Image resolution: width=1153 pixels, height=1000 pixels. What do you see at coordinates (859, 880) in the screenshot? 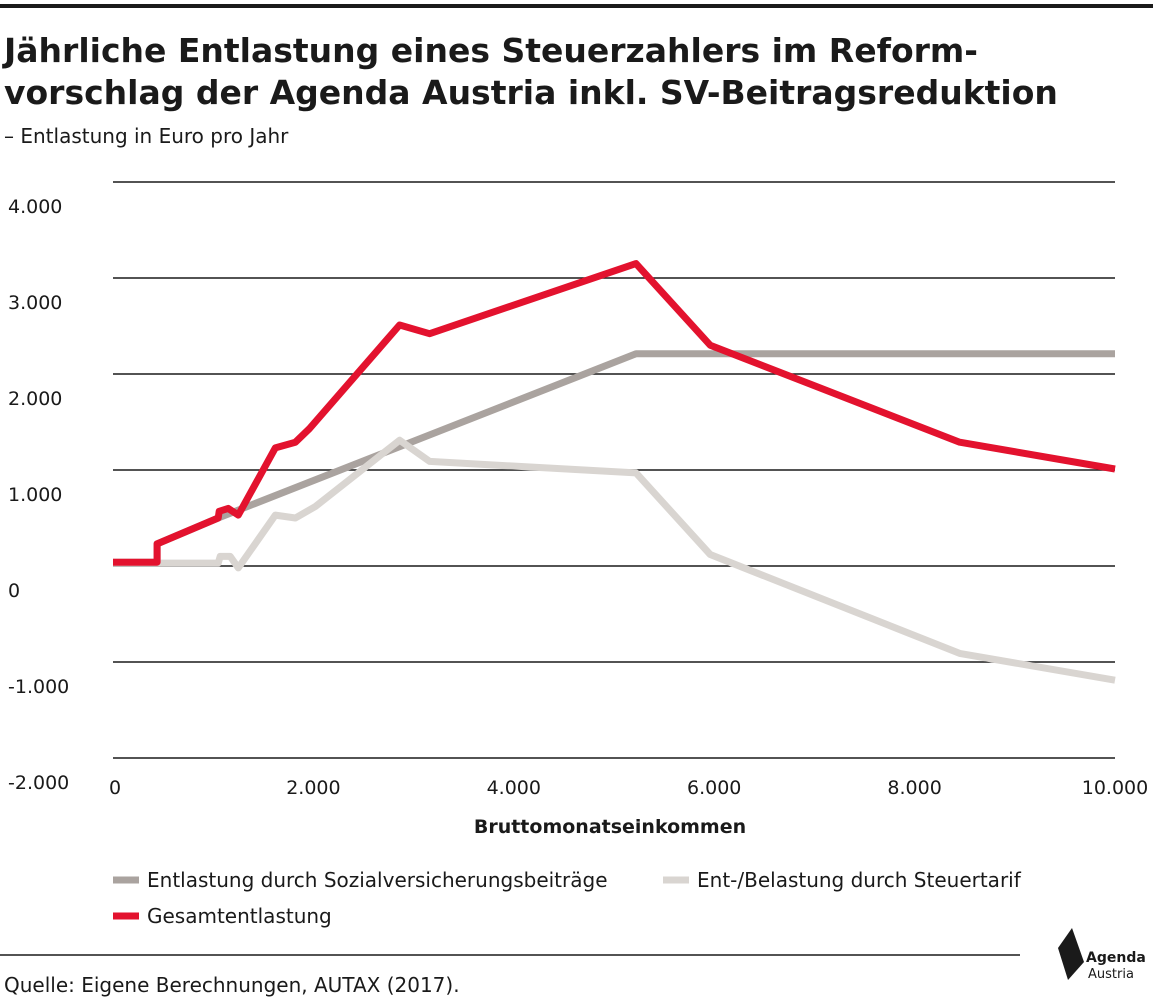
I see `legend-label: Ent-/Belastung durch Steuertarif` at bounding box center [859, 880].